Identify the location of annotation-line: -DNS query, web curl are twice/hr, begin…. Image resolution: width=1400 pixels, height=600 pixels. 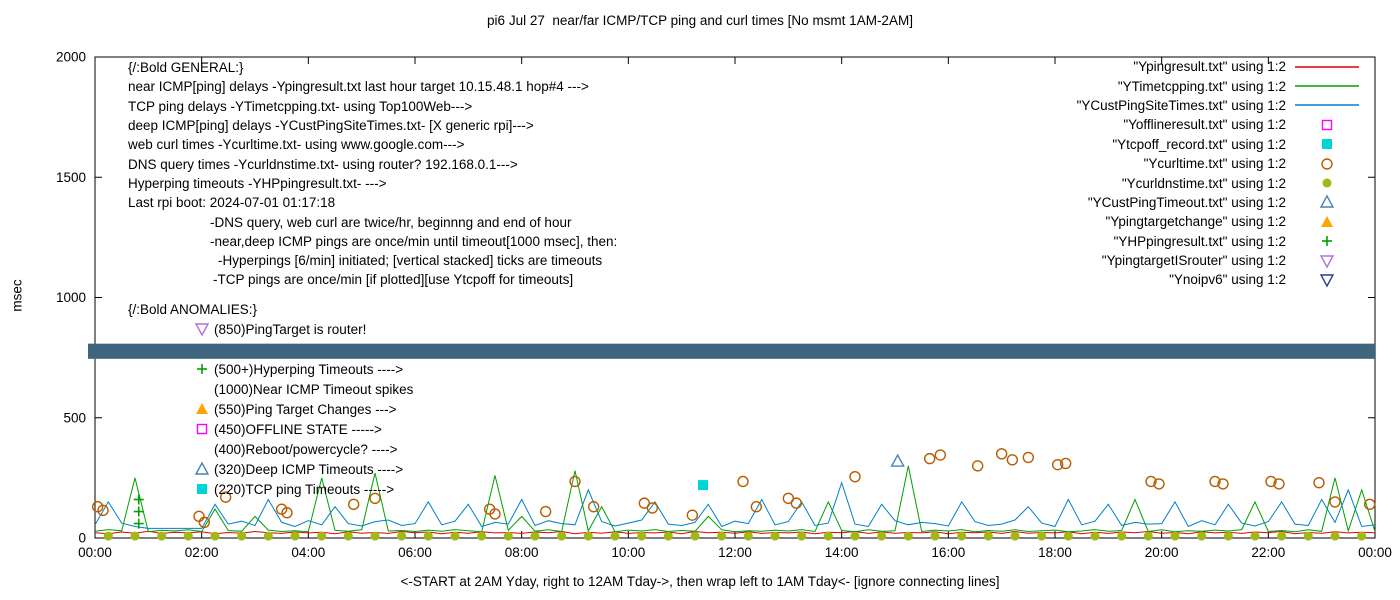
(372, 221).